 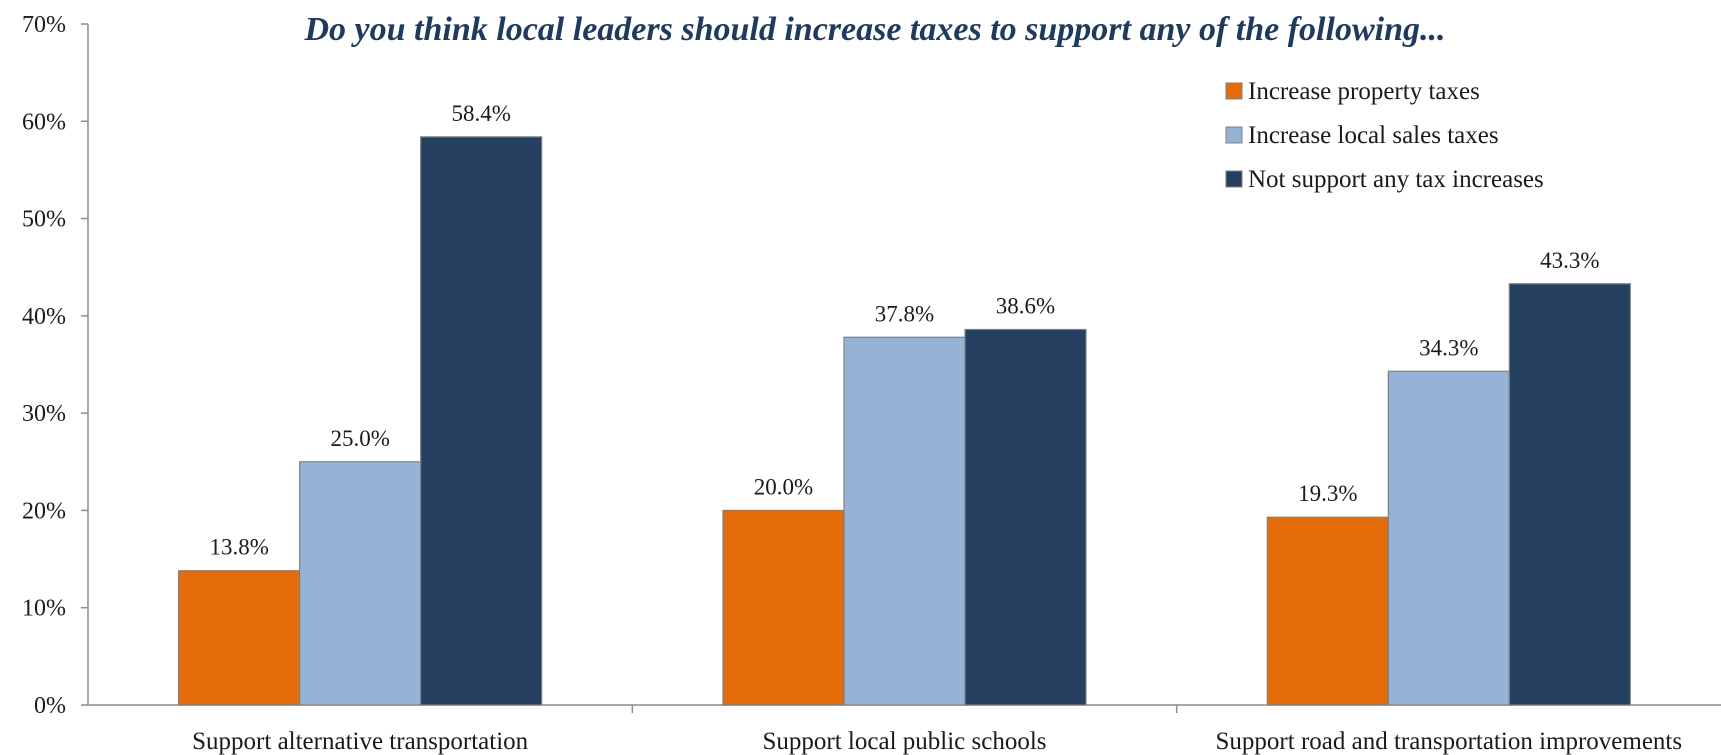 What do you see at coordinates (1025, 305) in the screenshot?
I see `data-label: 38.6%` at bounding box center [1025, 305].